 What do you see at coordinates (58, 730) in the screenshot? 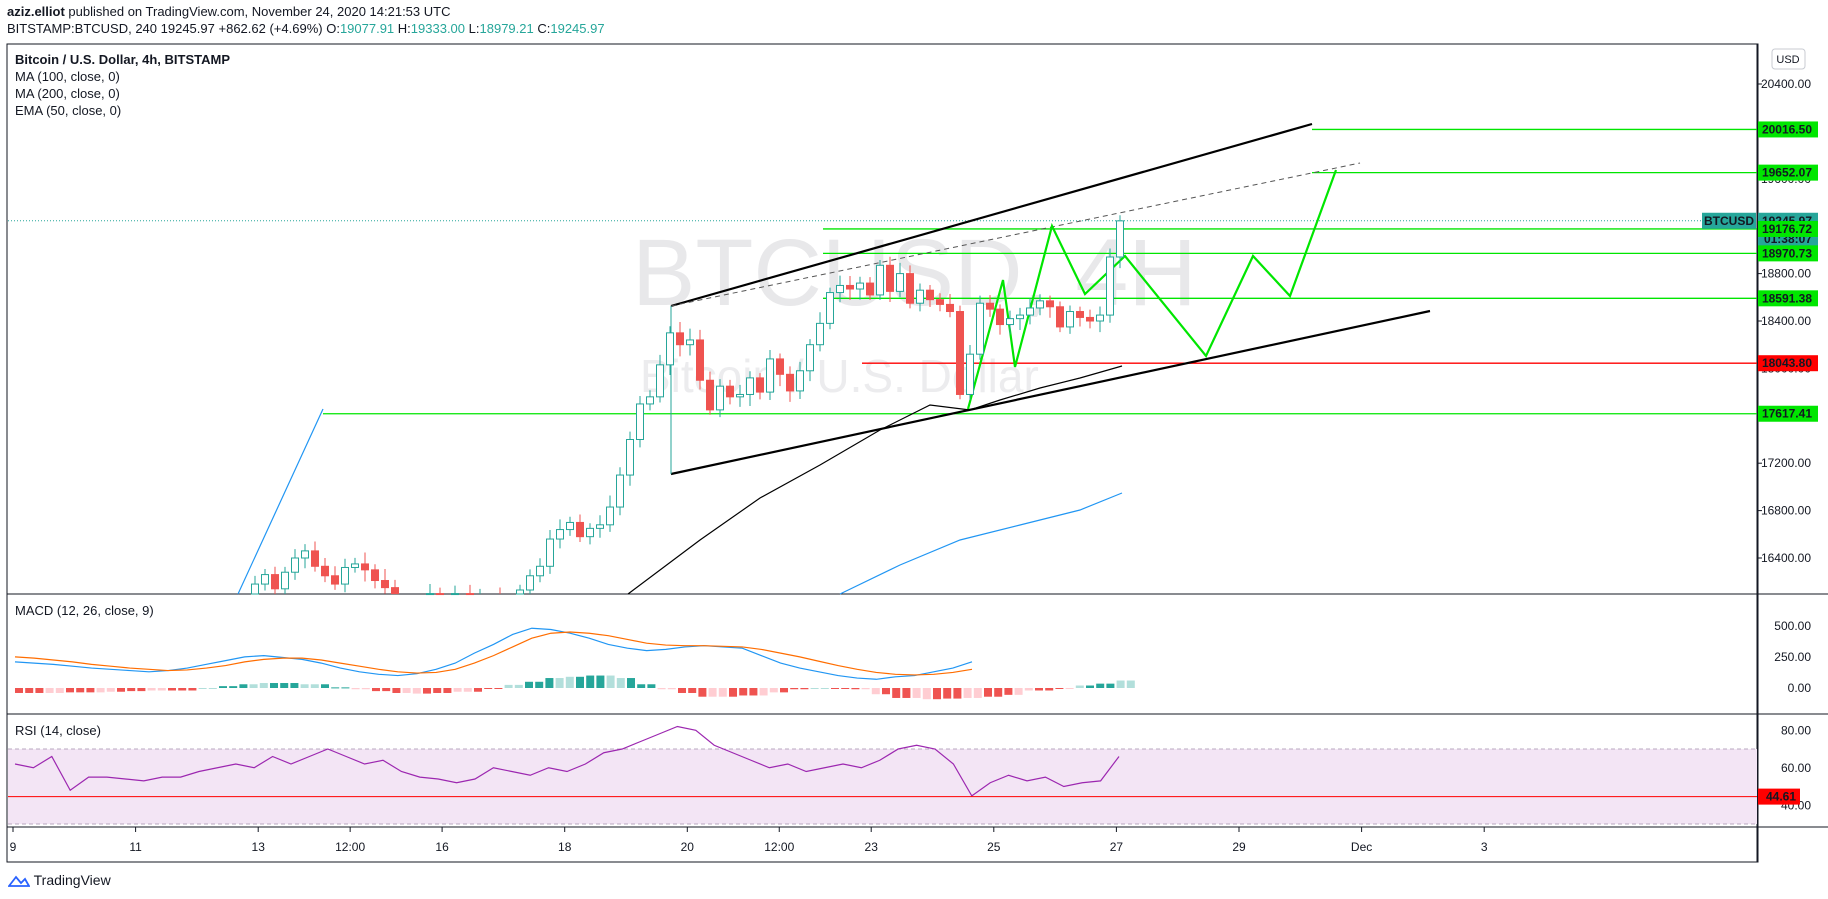
I see `rsi-pane-title: RSI (14, close)` at bounding box center [58, 730].